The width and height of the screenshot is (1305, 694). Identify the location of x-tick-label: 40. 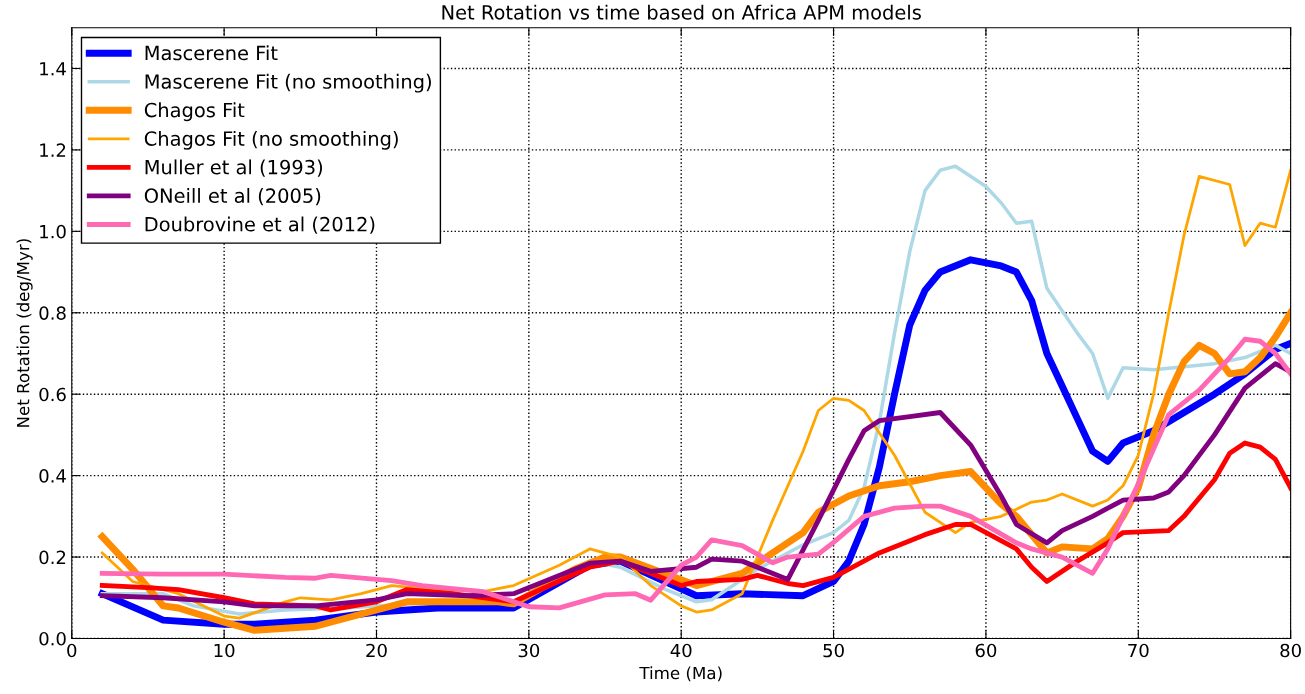
(681, 650).